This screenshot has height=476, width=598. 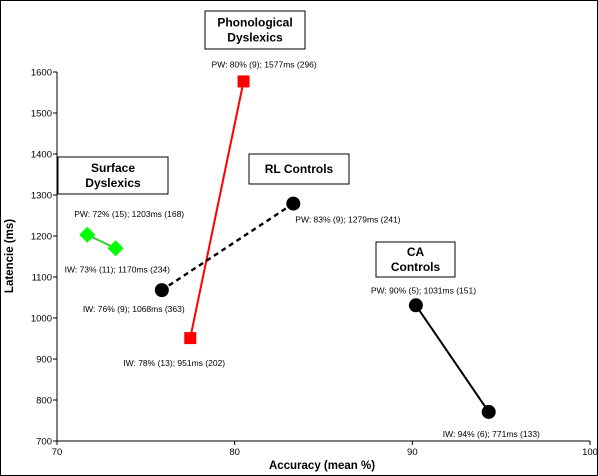 What do you see at coordinates (264, 64) in the screenshot?
I see `data-label: PW: 80% (9); 1577ms (296)` at bounding box center [264, 64].